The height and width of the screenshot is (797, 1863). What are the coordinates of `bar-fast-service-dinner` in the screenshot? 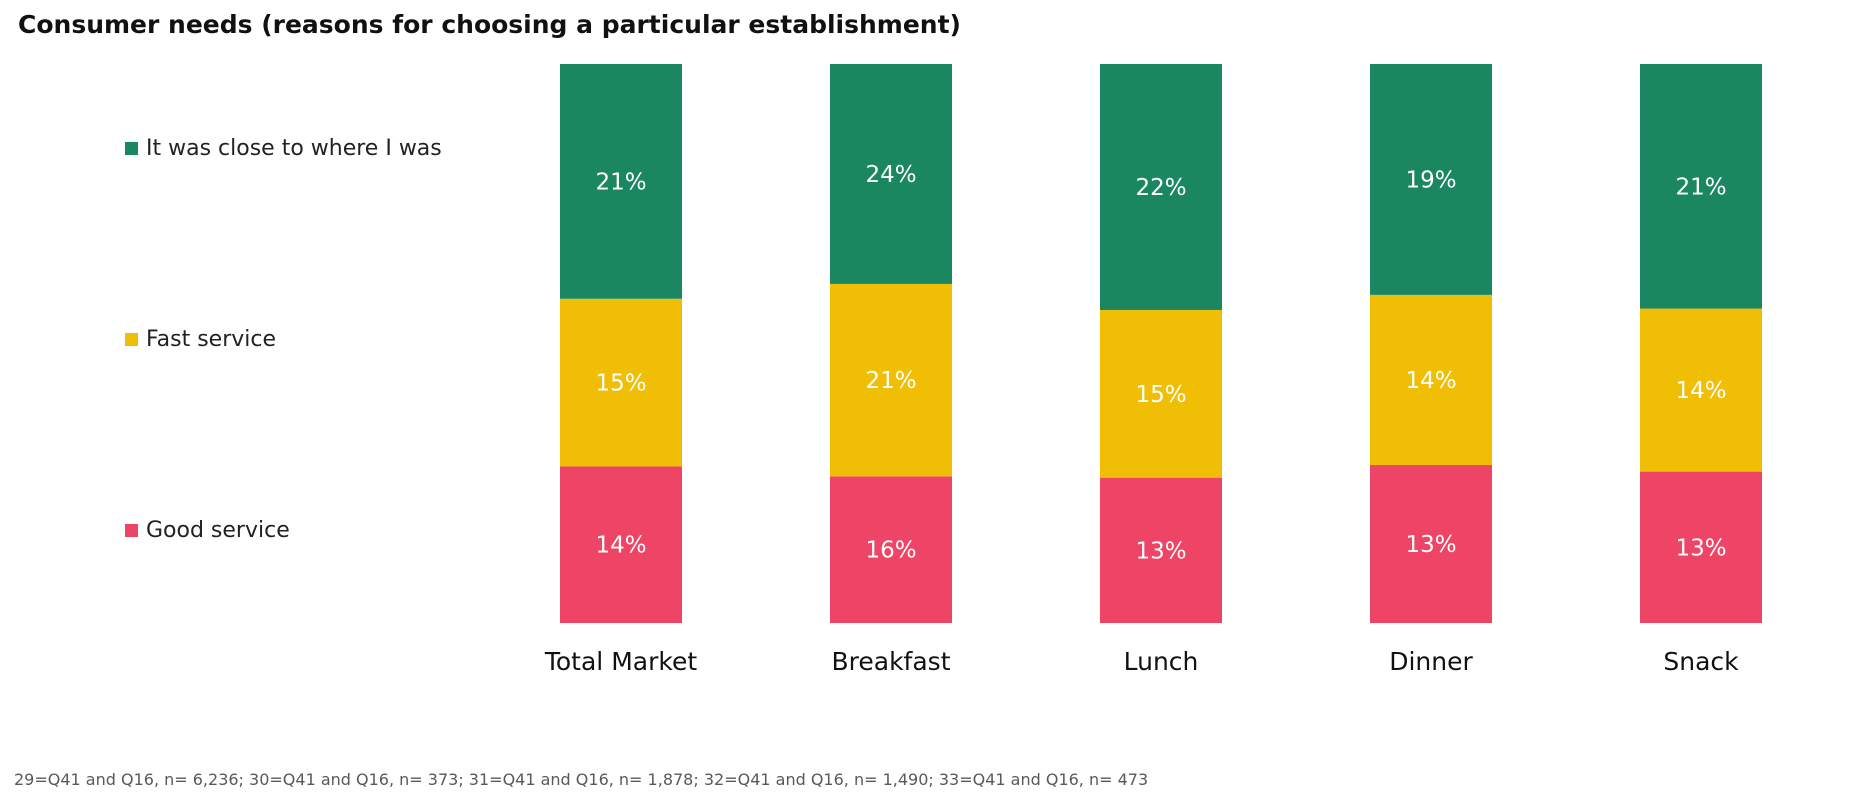 It's located at (1431, 380).